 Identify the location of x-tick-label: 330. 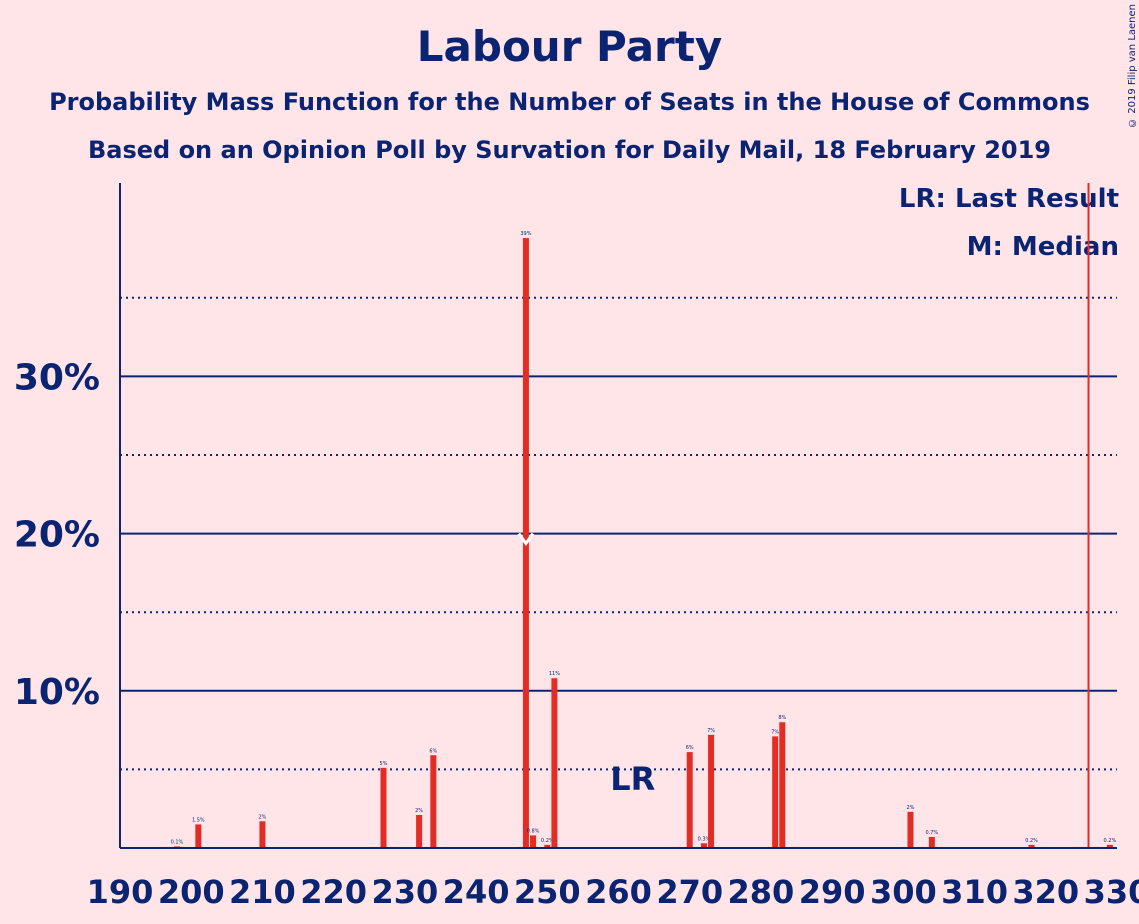
(1111, 892).